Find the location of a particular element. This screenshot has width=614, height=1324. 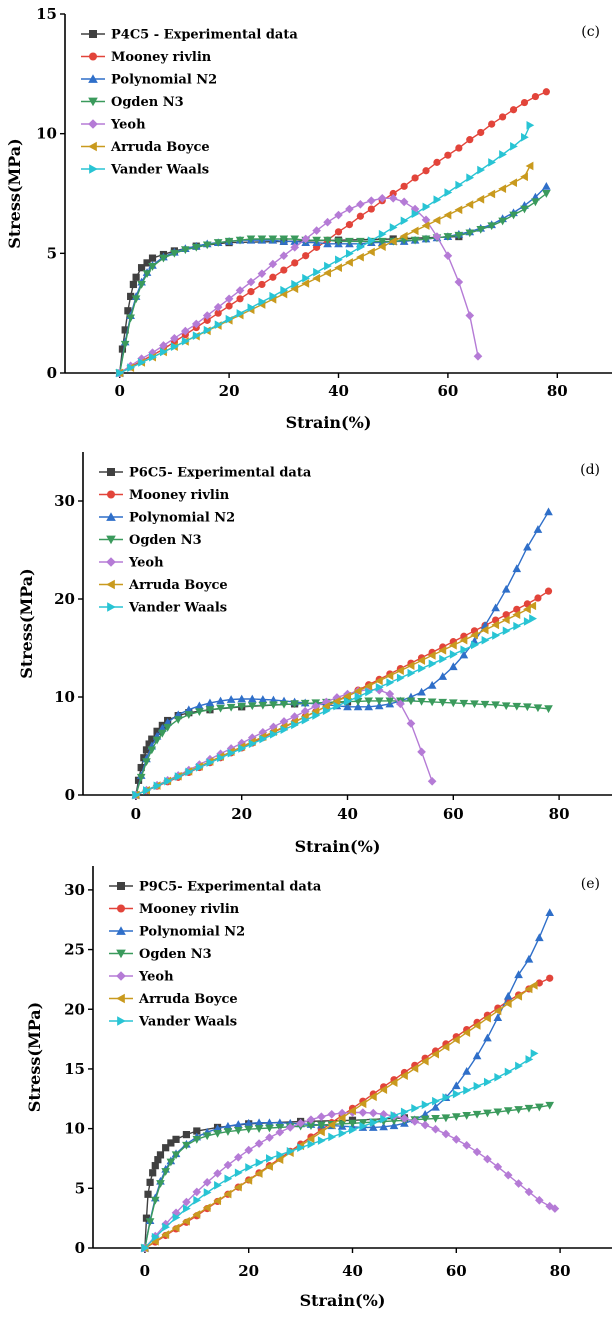

x-tick-label: 80 is located at coordinates (560, 1271).